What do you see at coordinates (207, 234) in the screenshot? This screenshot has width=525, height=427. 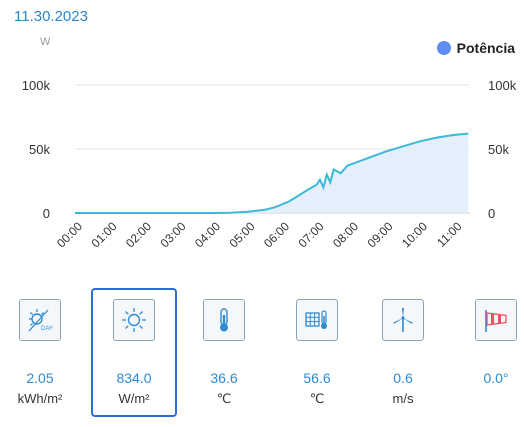 I see `x-tick-label: 04:00` at bounding box center [207, 234].